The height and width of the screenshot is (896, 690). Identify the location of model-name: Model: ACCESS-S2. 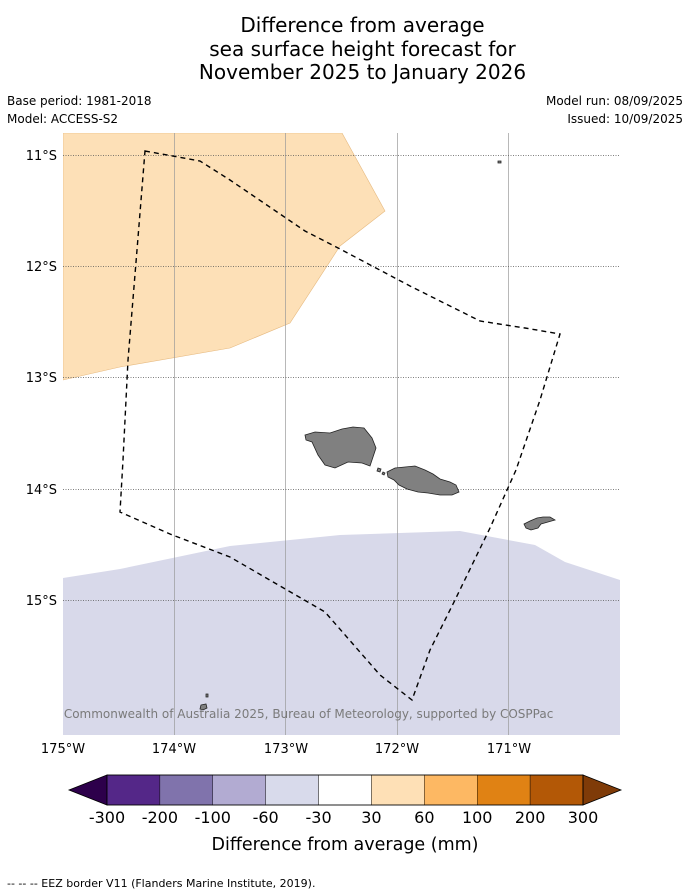
(63, 119).